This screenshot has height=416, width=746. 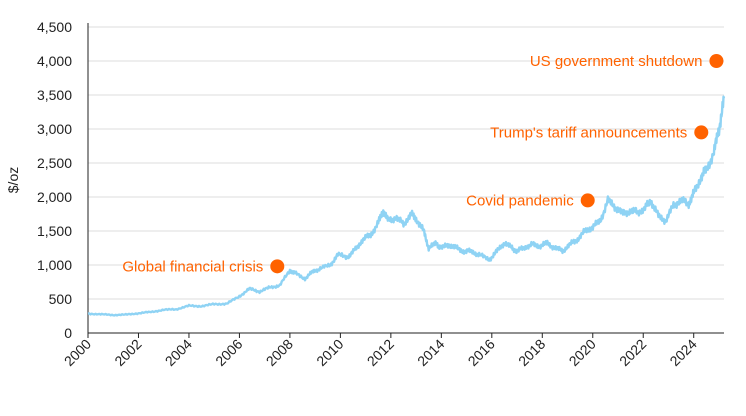 What do you see at coordinates (329, 352) in the screenshot?
I see `x-tick-label: 2010` at bounding box center [329, 352].